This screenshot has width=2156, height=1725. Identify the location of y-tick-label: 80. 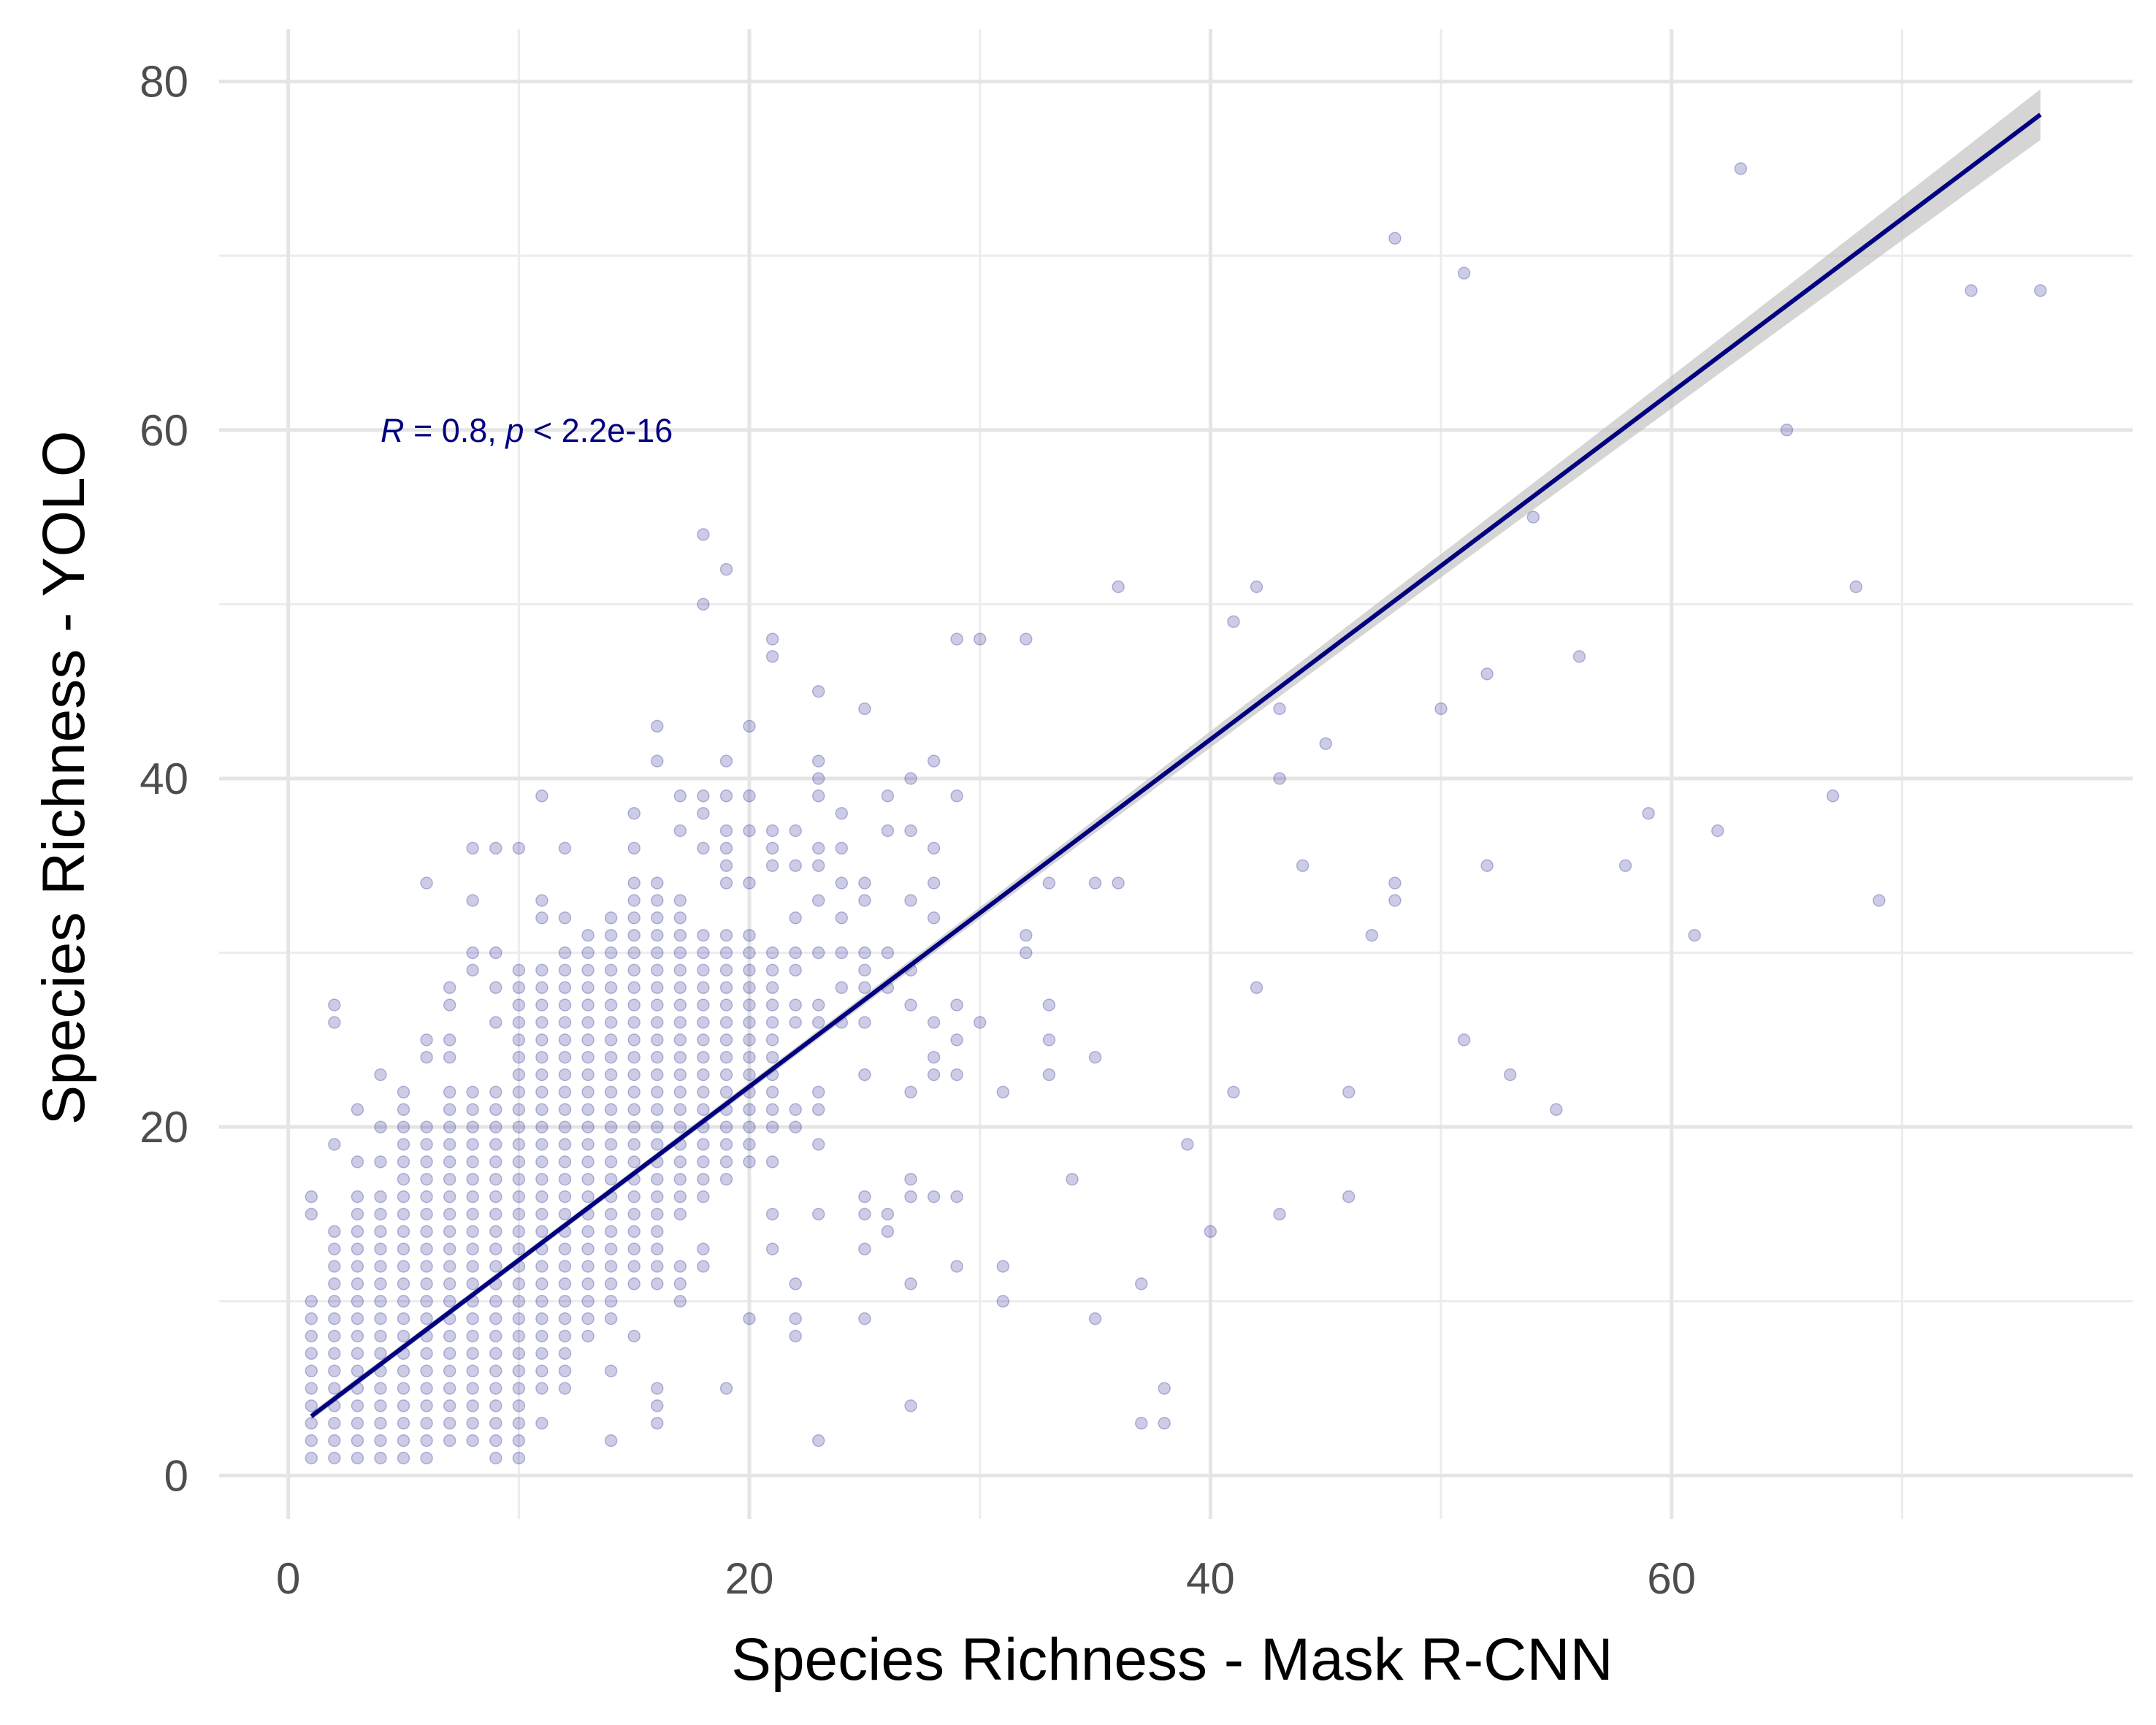
(164, 82).